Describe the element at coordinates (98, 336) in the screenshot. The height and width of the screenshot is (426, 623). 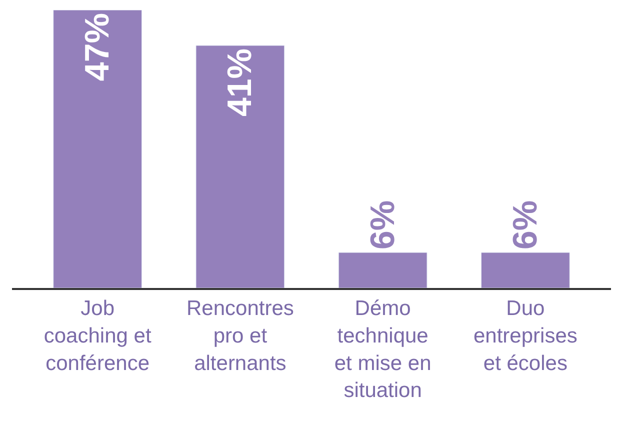
I see `x-tick-label: Job coaching et conférence` at that location.